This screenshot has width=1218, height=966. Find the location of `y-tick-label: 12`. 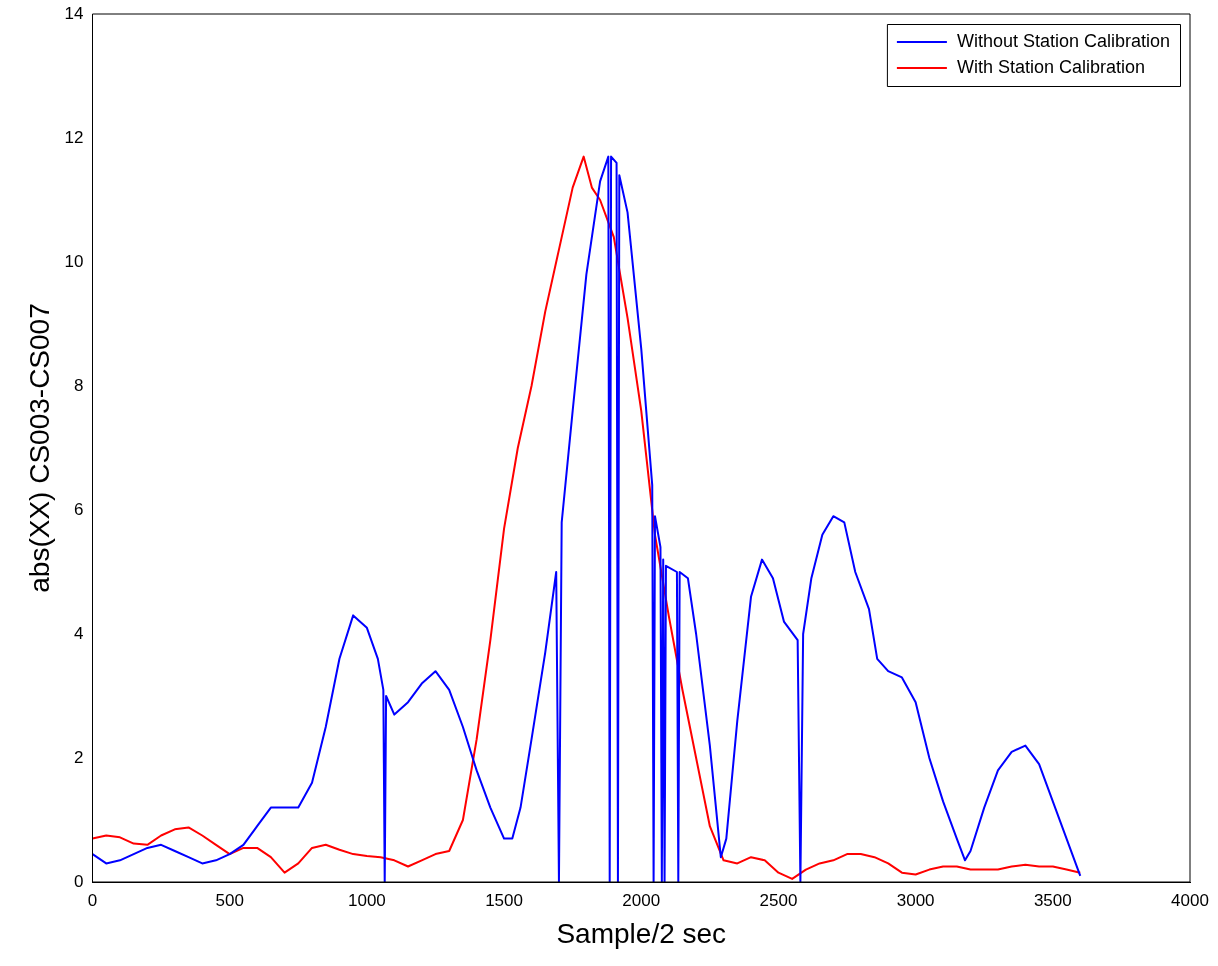

y-tick-label: 12 is located at coordinates (74, 137).